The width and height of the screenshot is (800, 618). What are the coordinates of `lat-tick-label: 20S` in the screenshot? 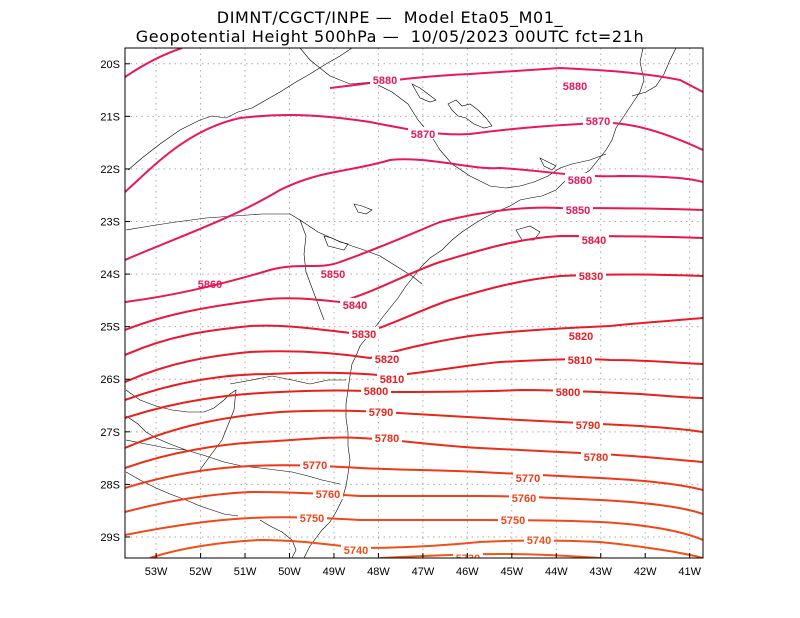 It's located at (110, 65).